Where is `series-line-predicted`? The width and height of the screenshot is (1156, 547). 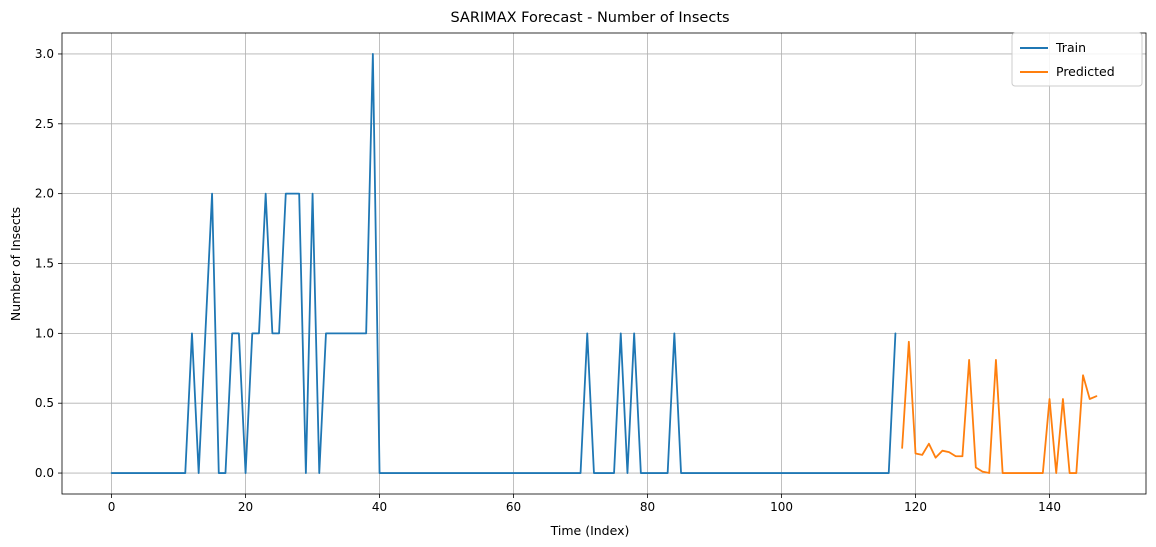
series-line-predicted is located at coordinates (999, 407).